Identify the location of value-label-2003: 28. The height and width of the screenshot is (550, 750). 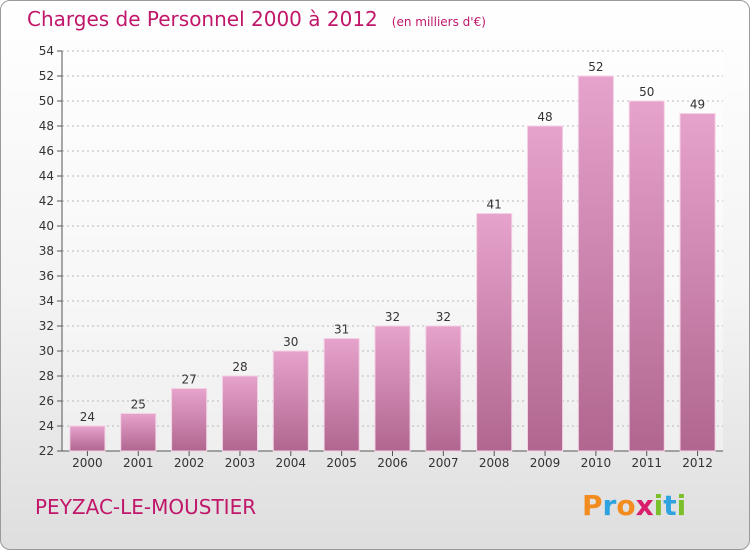
(239, 367).